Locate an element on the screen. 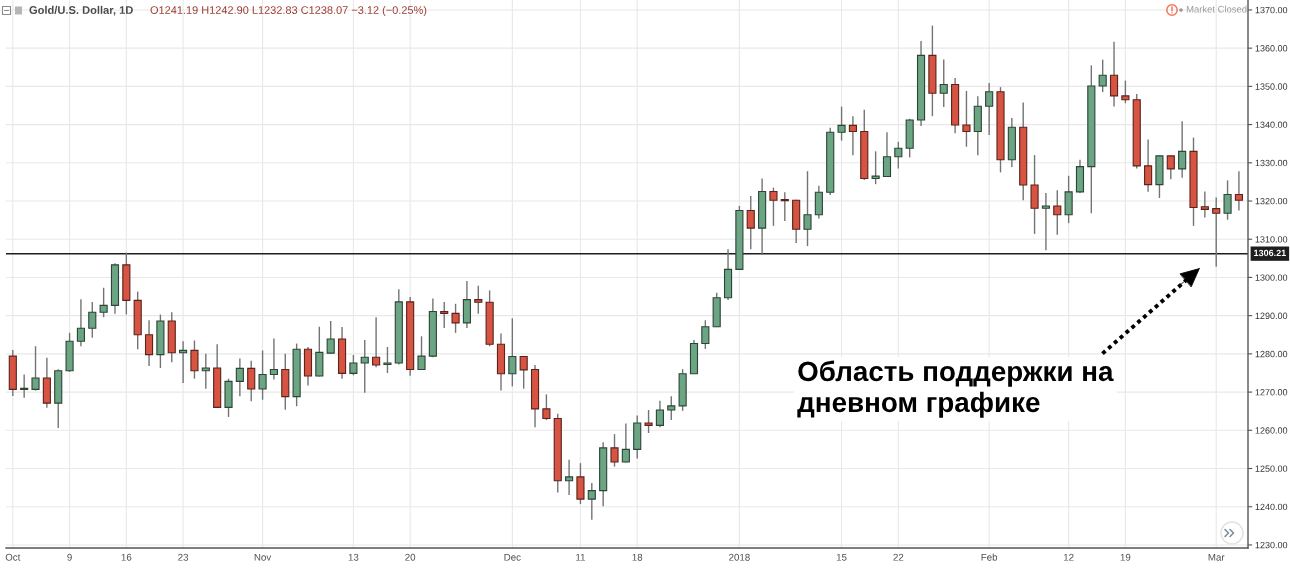  x-tick-label: 22 is located at coordinates (898, 557).